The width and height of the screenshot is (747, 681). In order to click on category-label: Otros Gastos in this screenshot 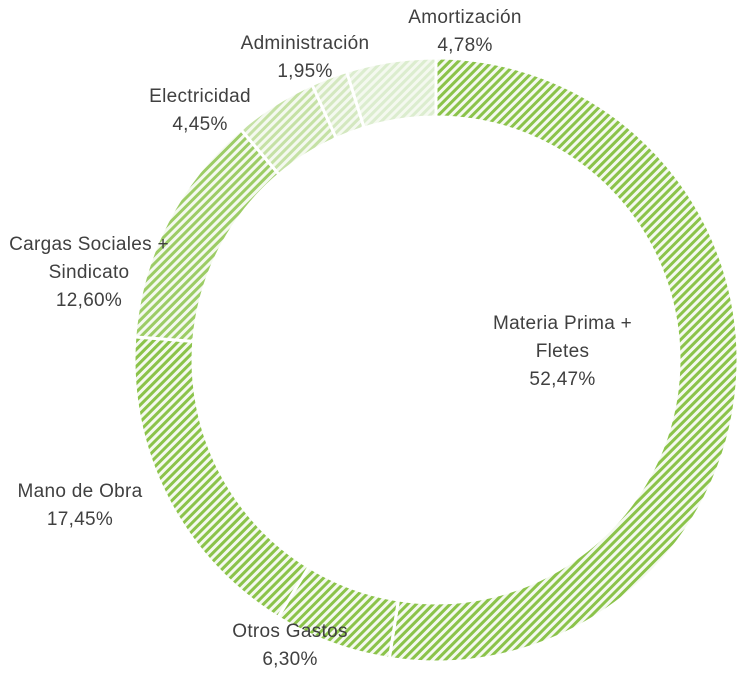, I will do `click(290, 631)`.